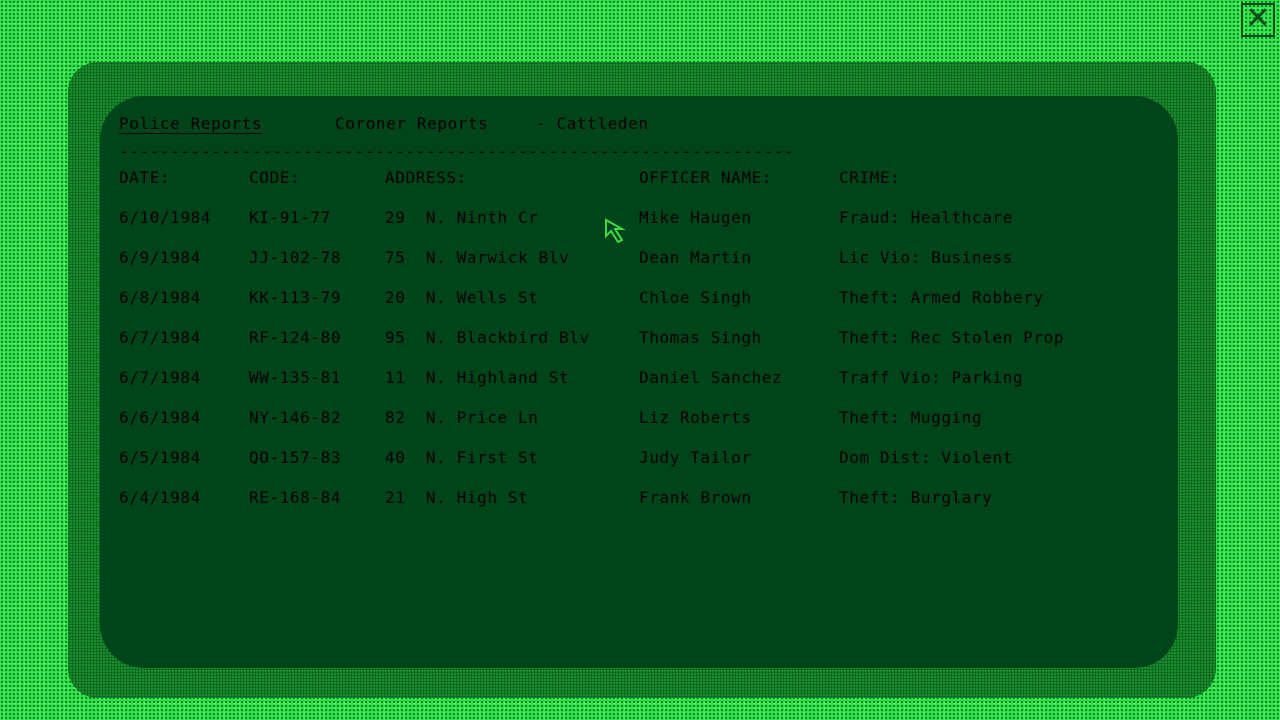  I want to click on cell-code: JJ-102-78, so click(295, 257).